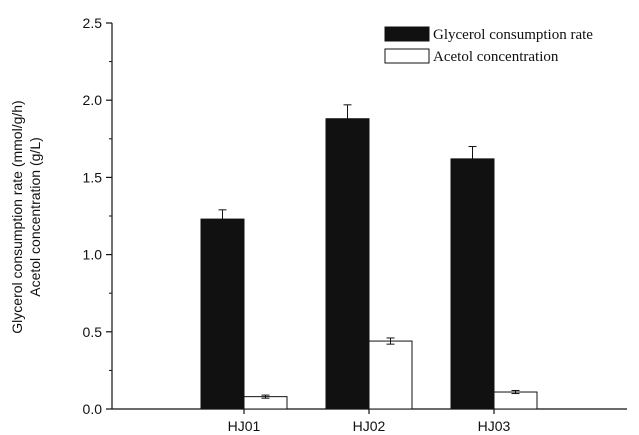 The width and height of the screenshot is (639, 435). What do you see at coordinates (93, 23) in the screenshot?
I see `y-tick-label: 2.5` at bounding box center [93, 23].